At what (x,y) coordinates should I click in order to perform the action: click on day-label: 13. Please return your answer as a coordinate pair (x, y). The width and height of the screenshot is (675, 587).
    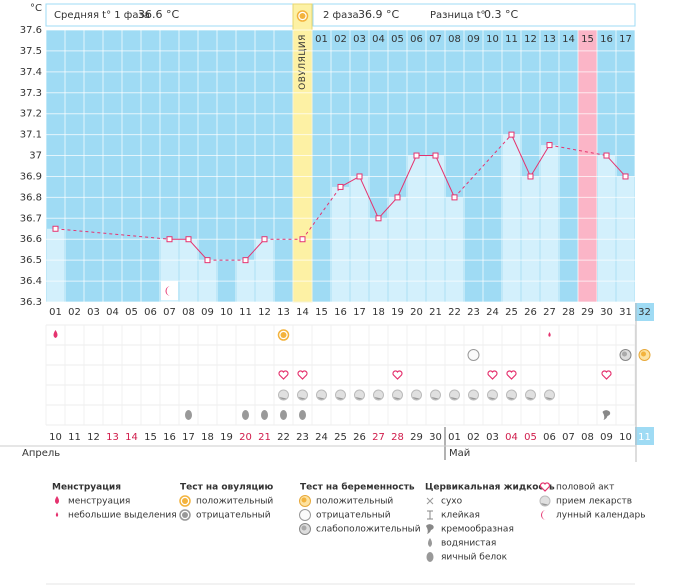
    Looking at the image, I should click on (283, 312).